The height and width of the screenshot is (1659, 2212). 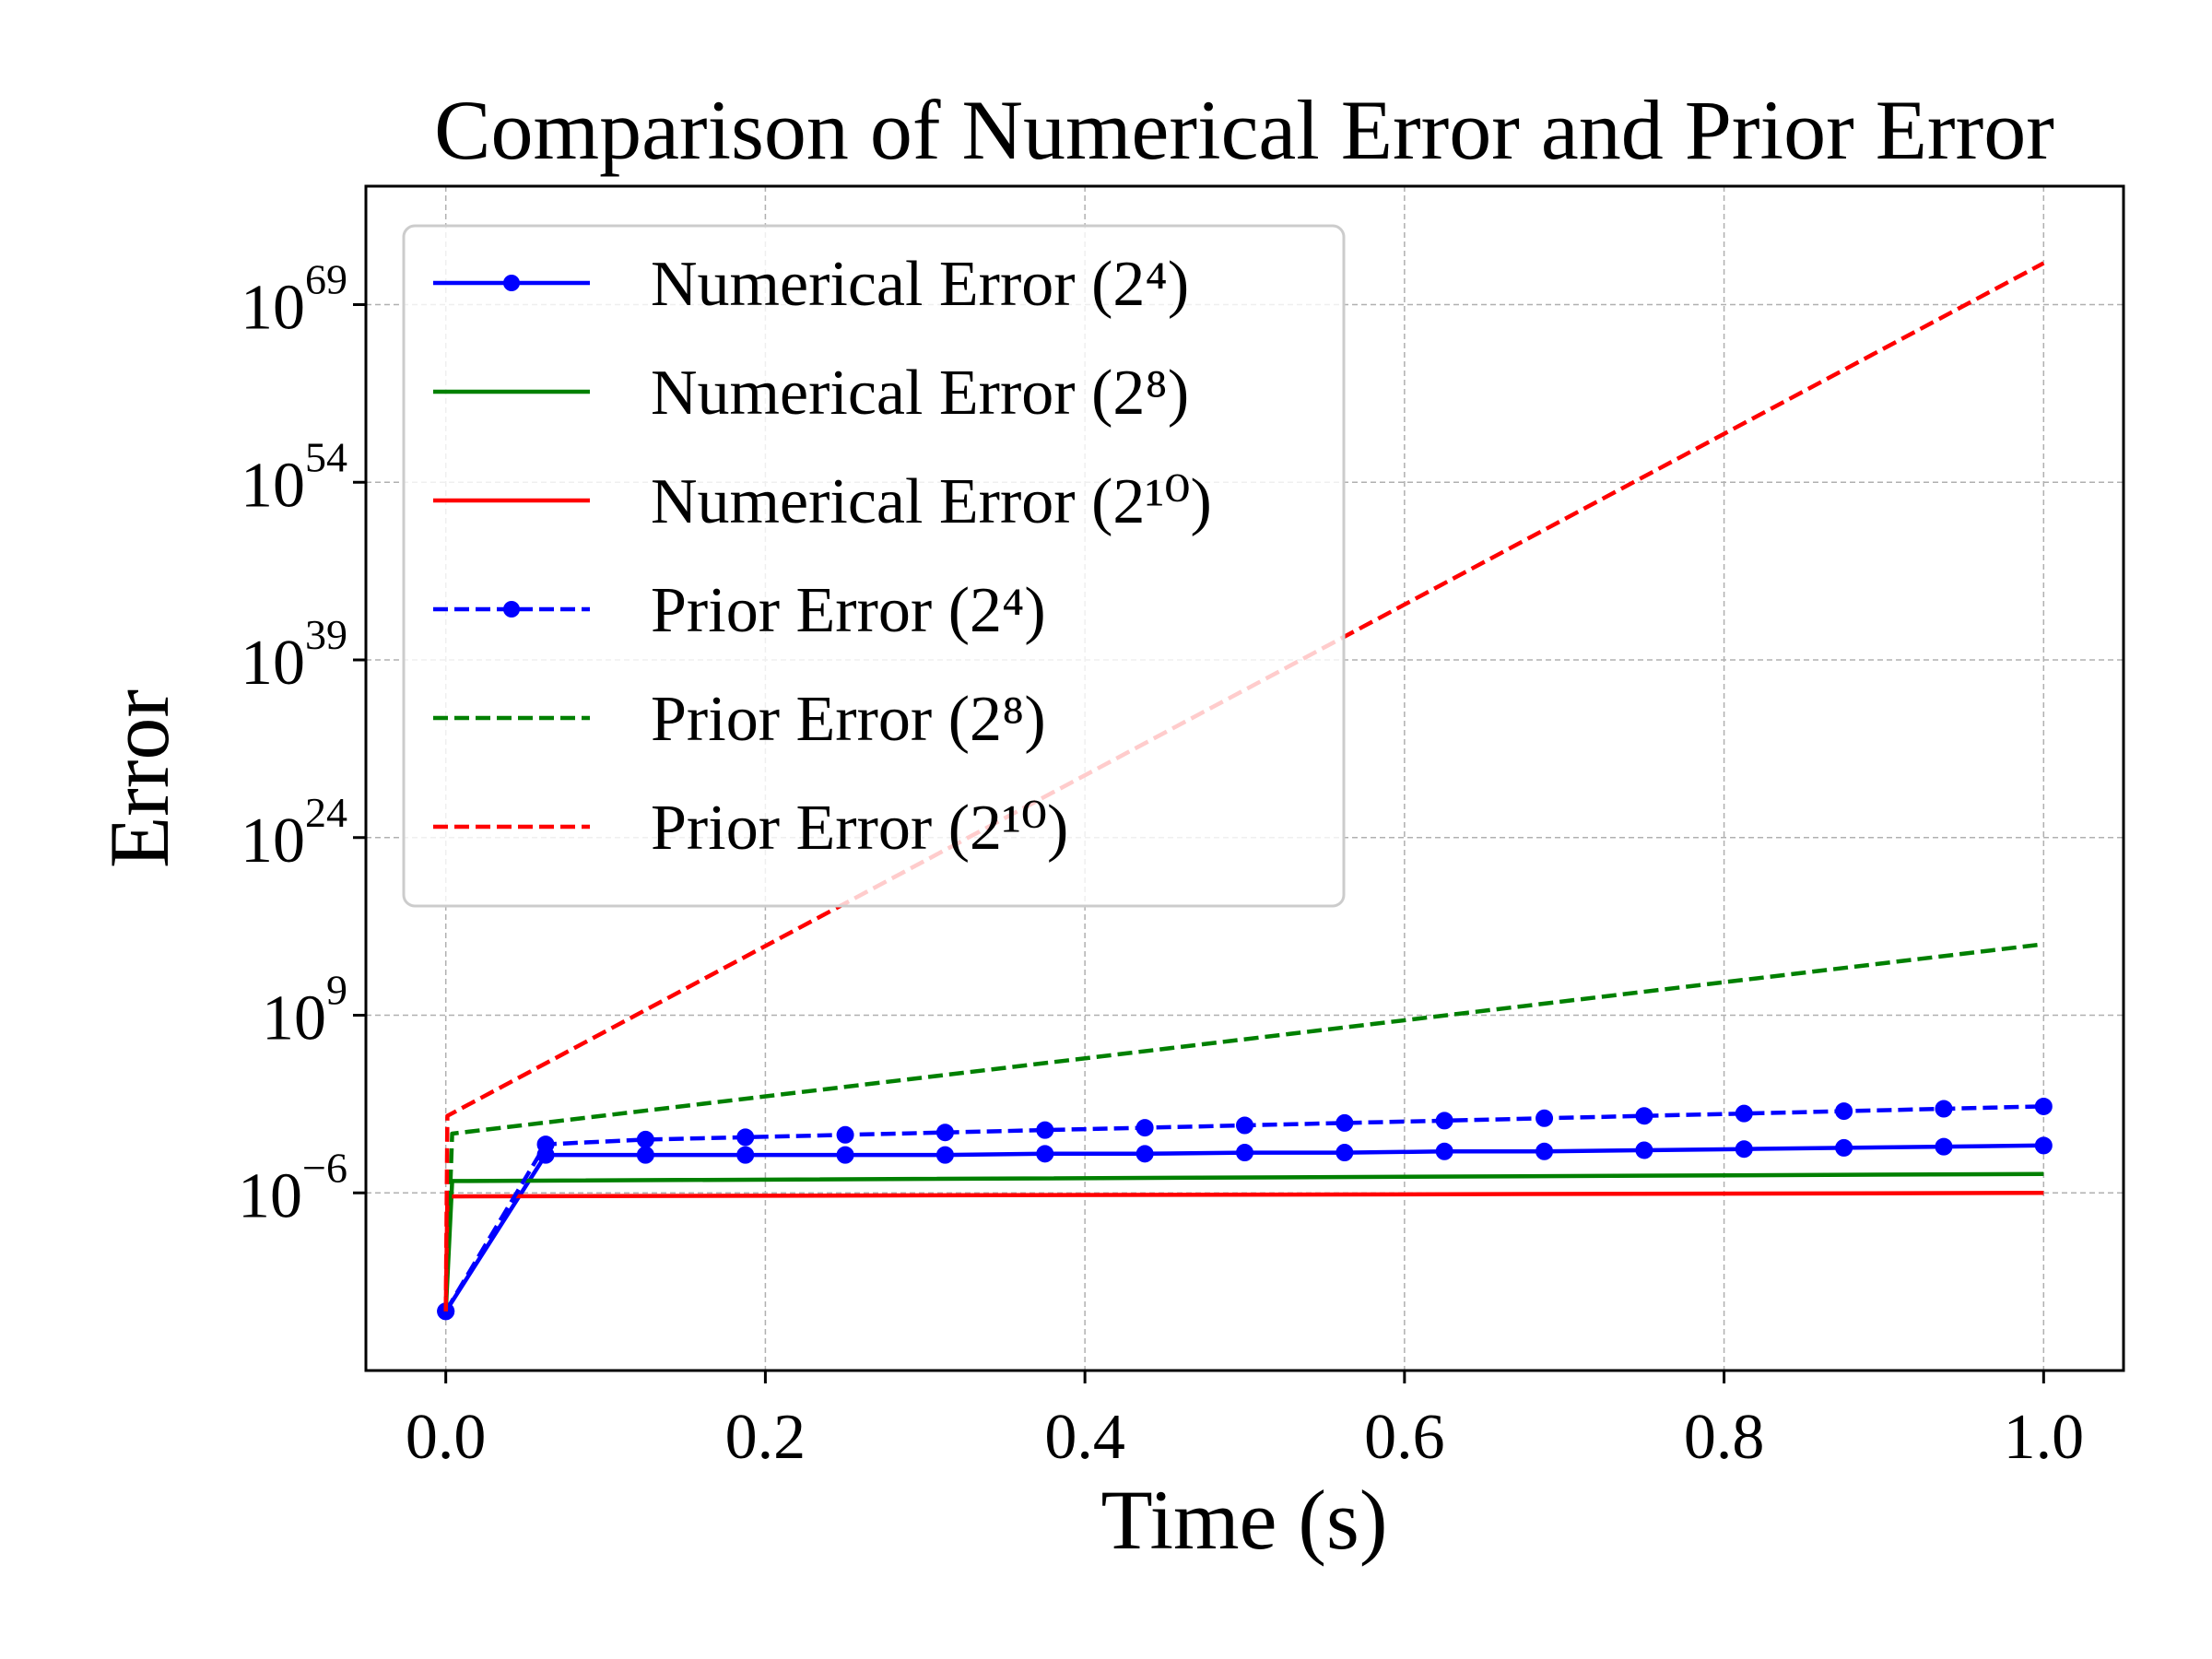 I want to click on legend-item: Numerical Error (2⁴), so click(x=811, y=284).